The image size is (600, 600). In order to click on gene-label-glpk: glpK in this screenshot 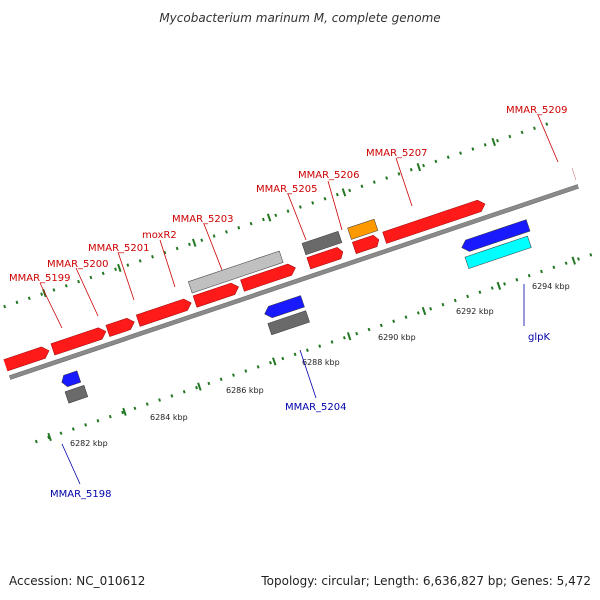, I will do `click(539, 337)`.